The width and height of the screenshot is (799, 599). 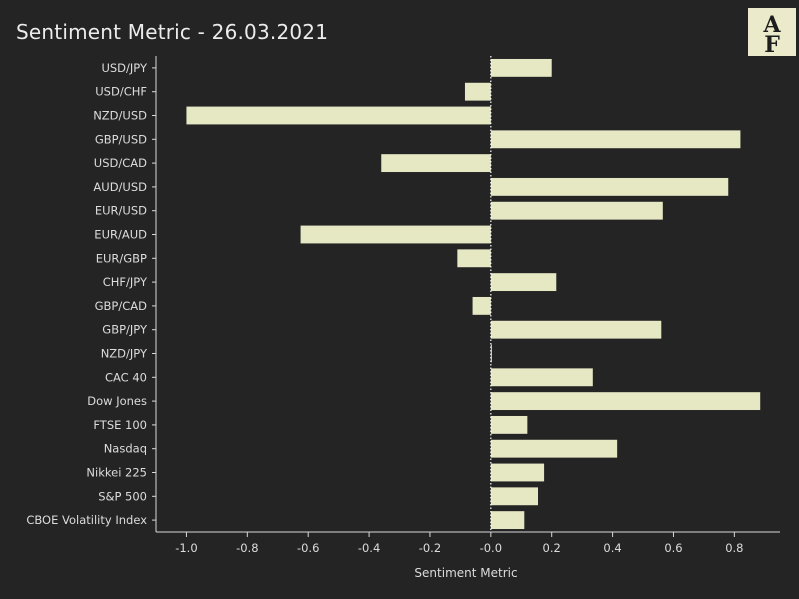 What do you see at coordinates (116, 473) in the screenshot?
I see `y-tick-label: Nikkei 225` at bounding box center [116, 473].